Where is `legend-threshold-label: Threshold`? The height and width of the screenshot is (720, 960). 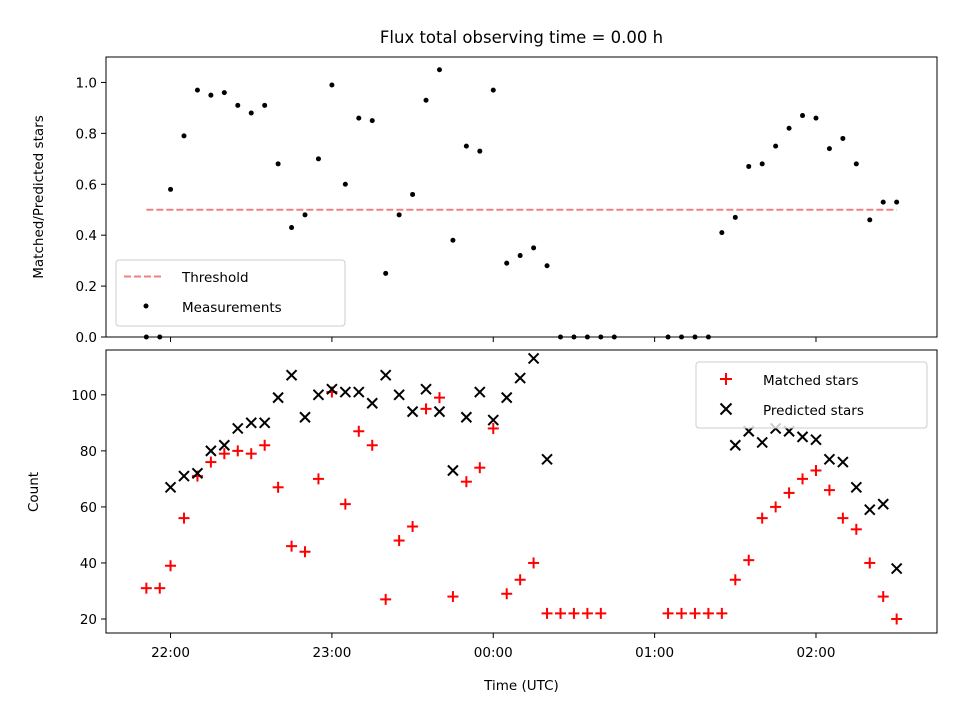 legend-threshold-label: Threshold is located at coordinates (215, 278).